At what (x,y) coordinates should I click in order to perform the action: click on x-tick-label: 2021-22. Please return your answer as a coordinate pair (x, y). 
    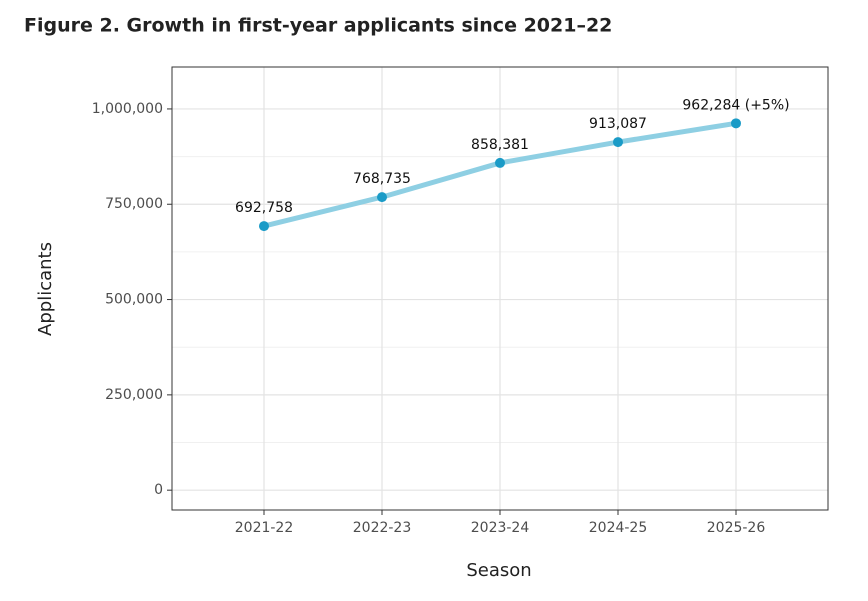
    Looking at the image, I should click on (264, 528).